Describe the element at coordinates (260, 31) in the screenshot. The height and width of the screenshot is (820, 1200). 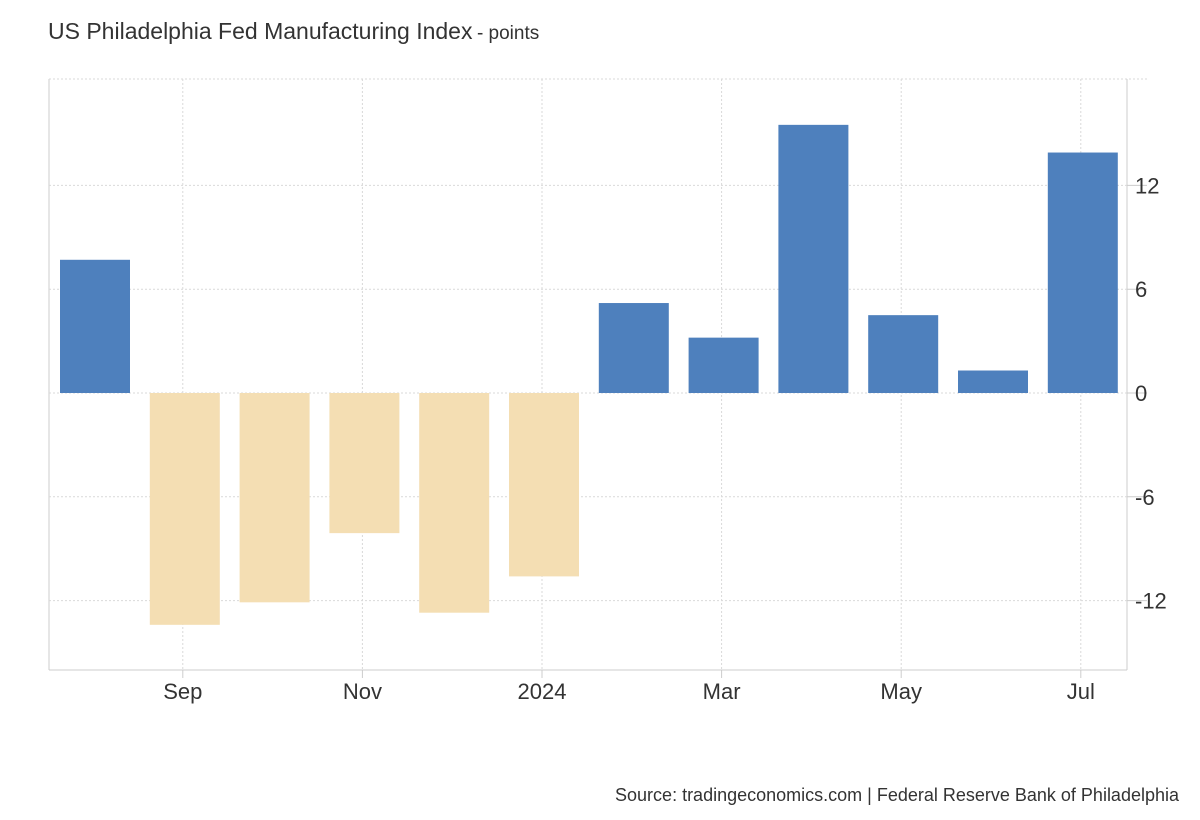
I see `chart-title: US Philadelphia Fed Manufacturing Index` at that location.